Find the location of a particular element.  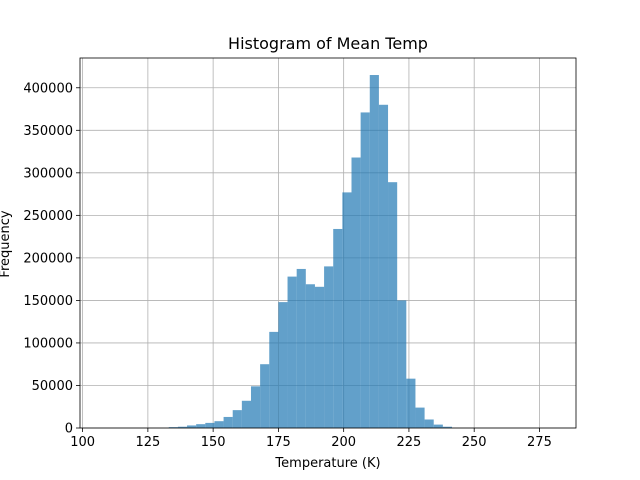

x-tick-label: 175 is located at coordinates (278, 442).